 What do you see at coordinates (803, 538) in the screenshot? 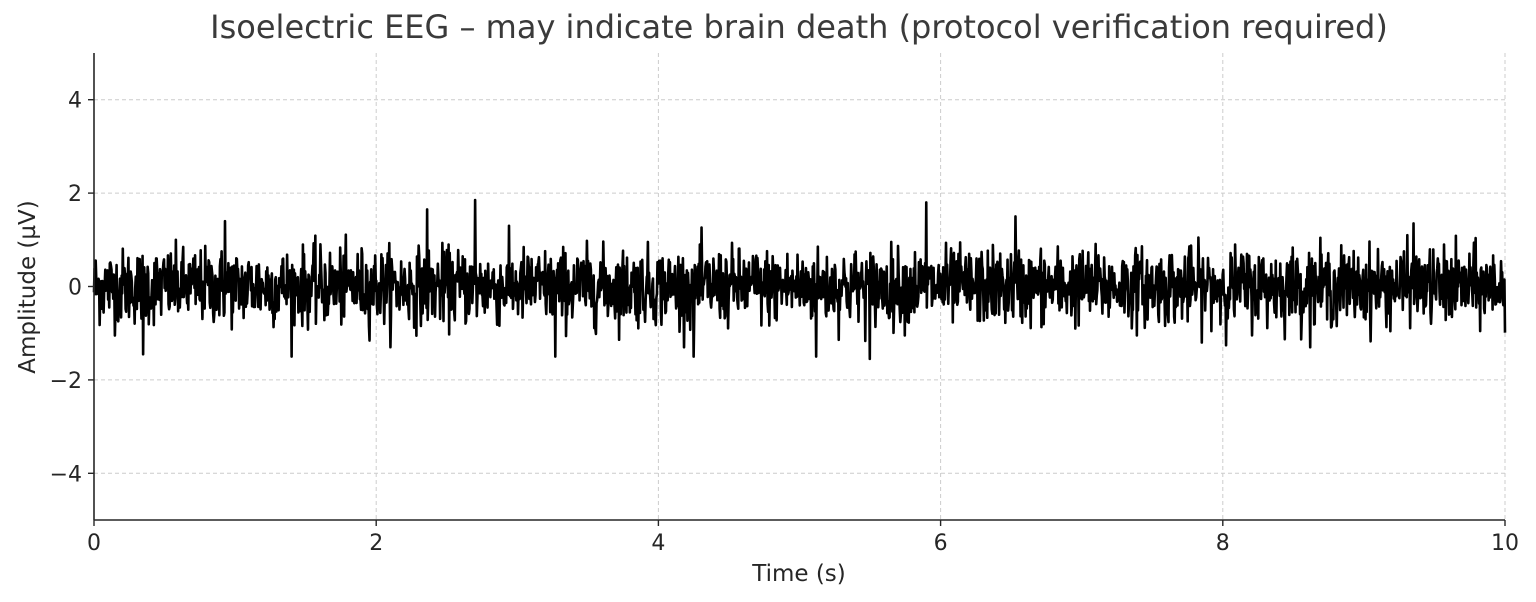
I see `x-axis-ticks: 0 2 4 6 8 10` at bounding box center [803, 538].